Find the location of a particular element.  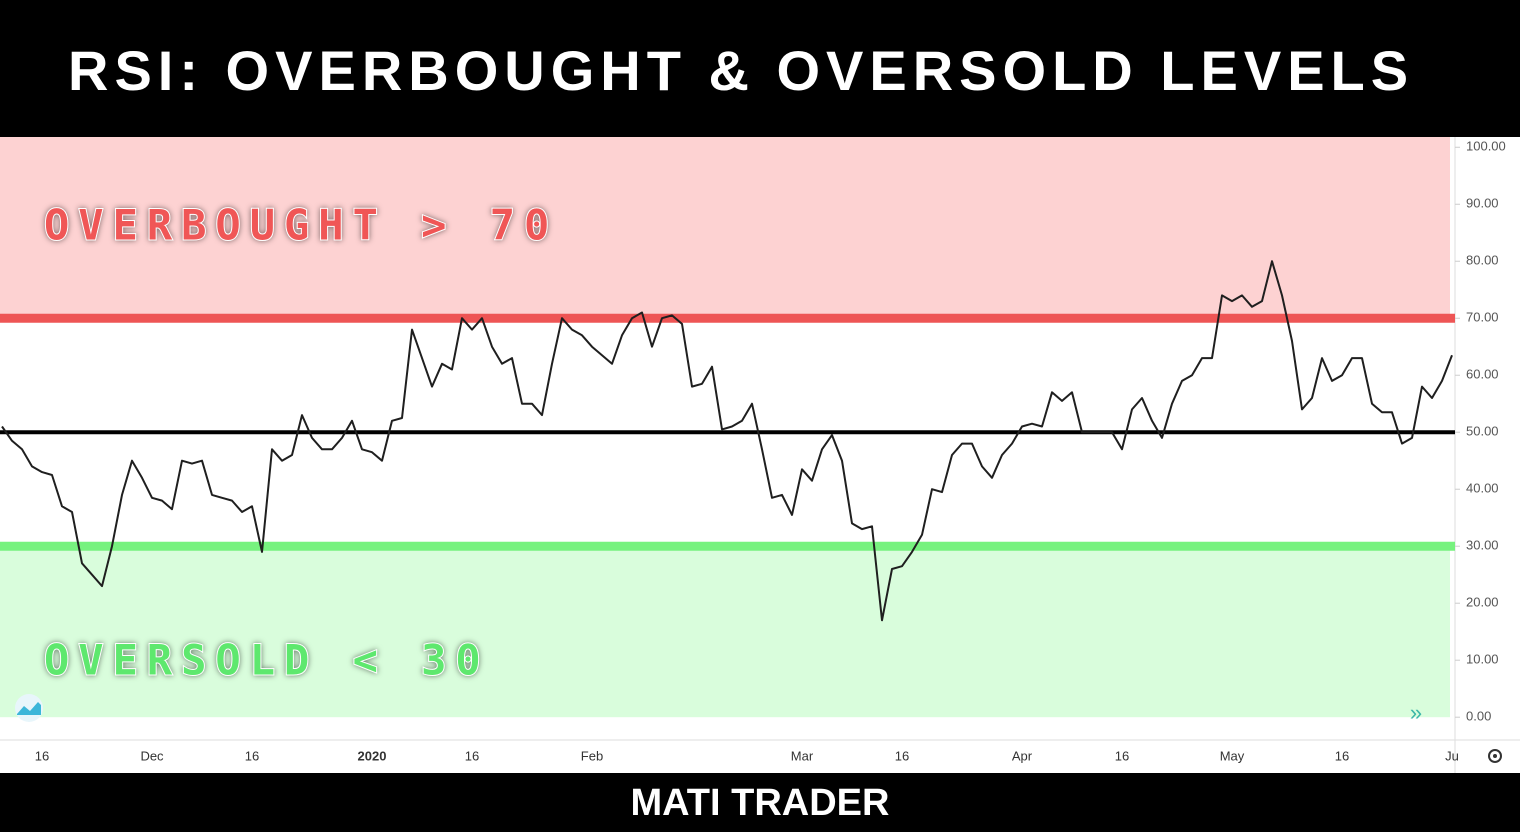

y-tick-label: 80.00 is located at coordinates (1482, 260).